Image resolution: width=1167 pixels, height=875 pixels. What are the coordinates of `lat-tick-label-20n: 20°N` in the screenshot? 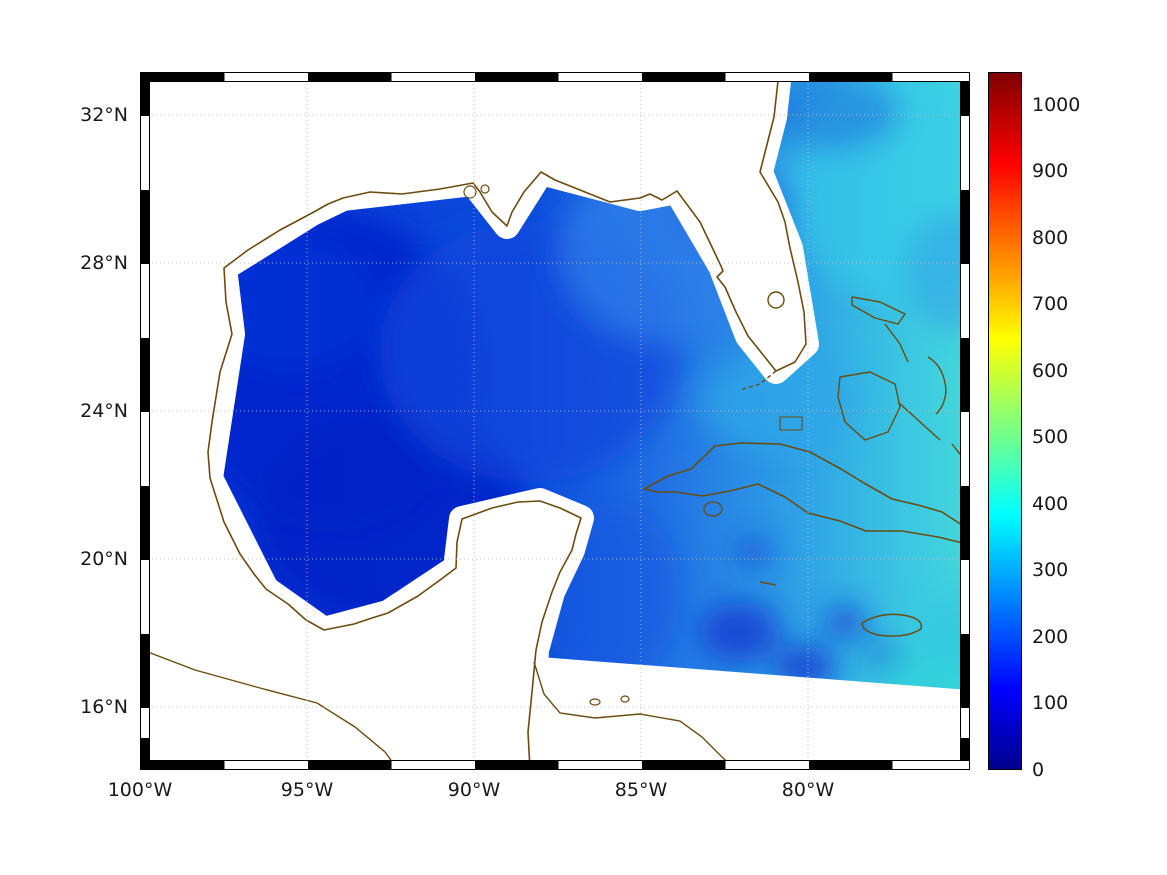 It's located at (104, 559).